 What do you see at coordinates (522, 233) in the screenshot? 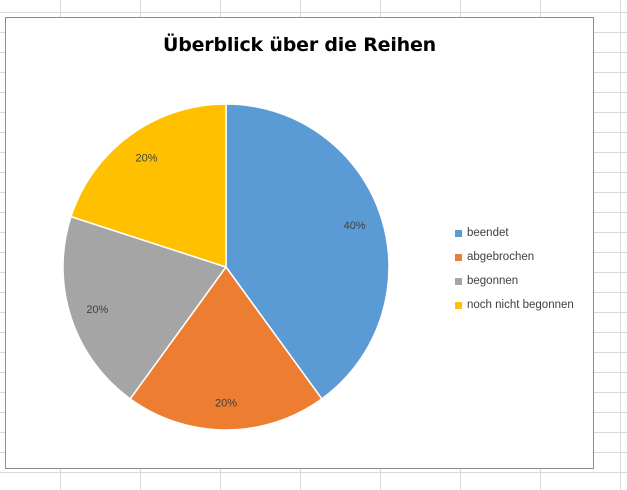
I see `legend-item-beendet: beendet` at bounding box center [522, 233].